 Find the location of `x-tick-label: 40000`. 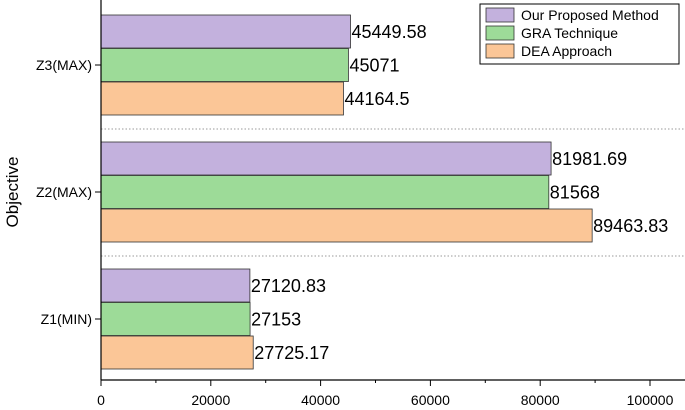

x-tick-label: 40000 is located at coordinates (320, 400).